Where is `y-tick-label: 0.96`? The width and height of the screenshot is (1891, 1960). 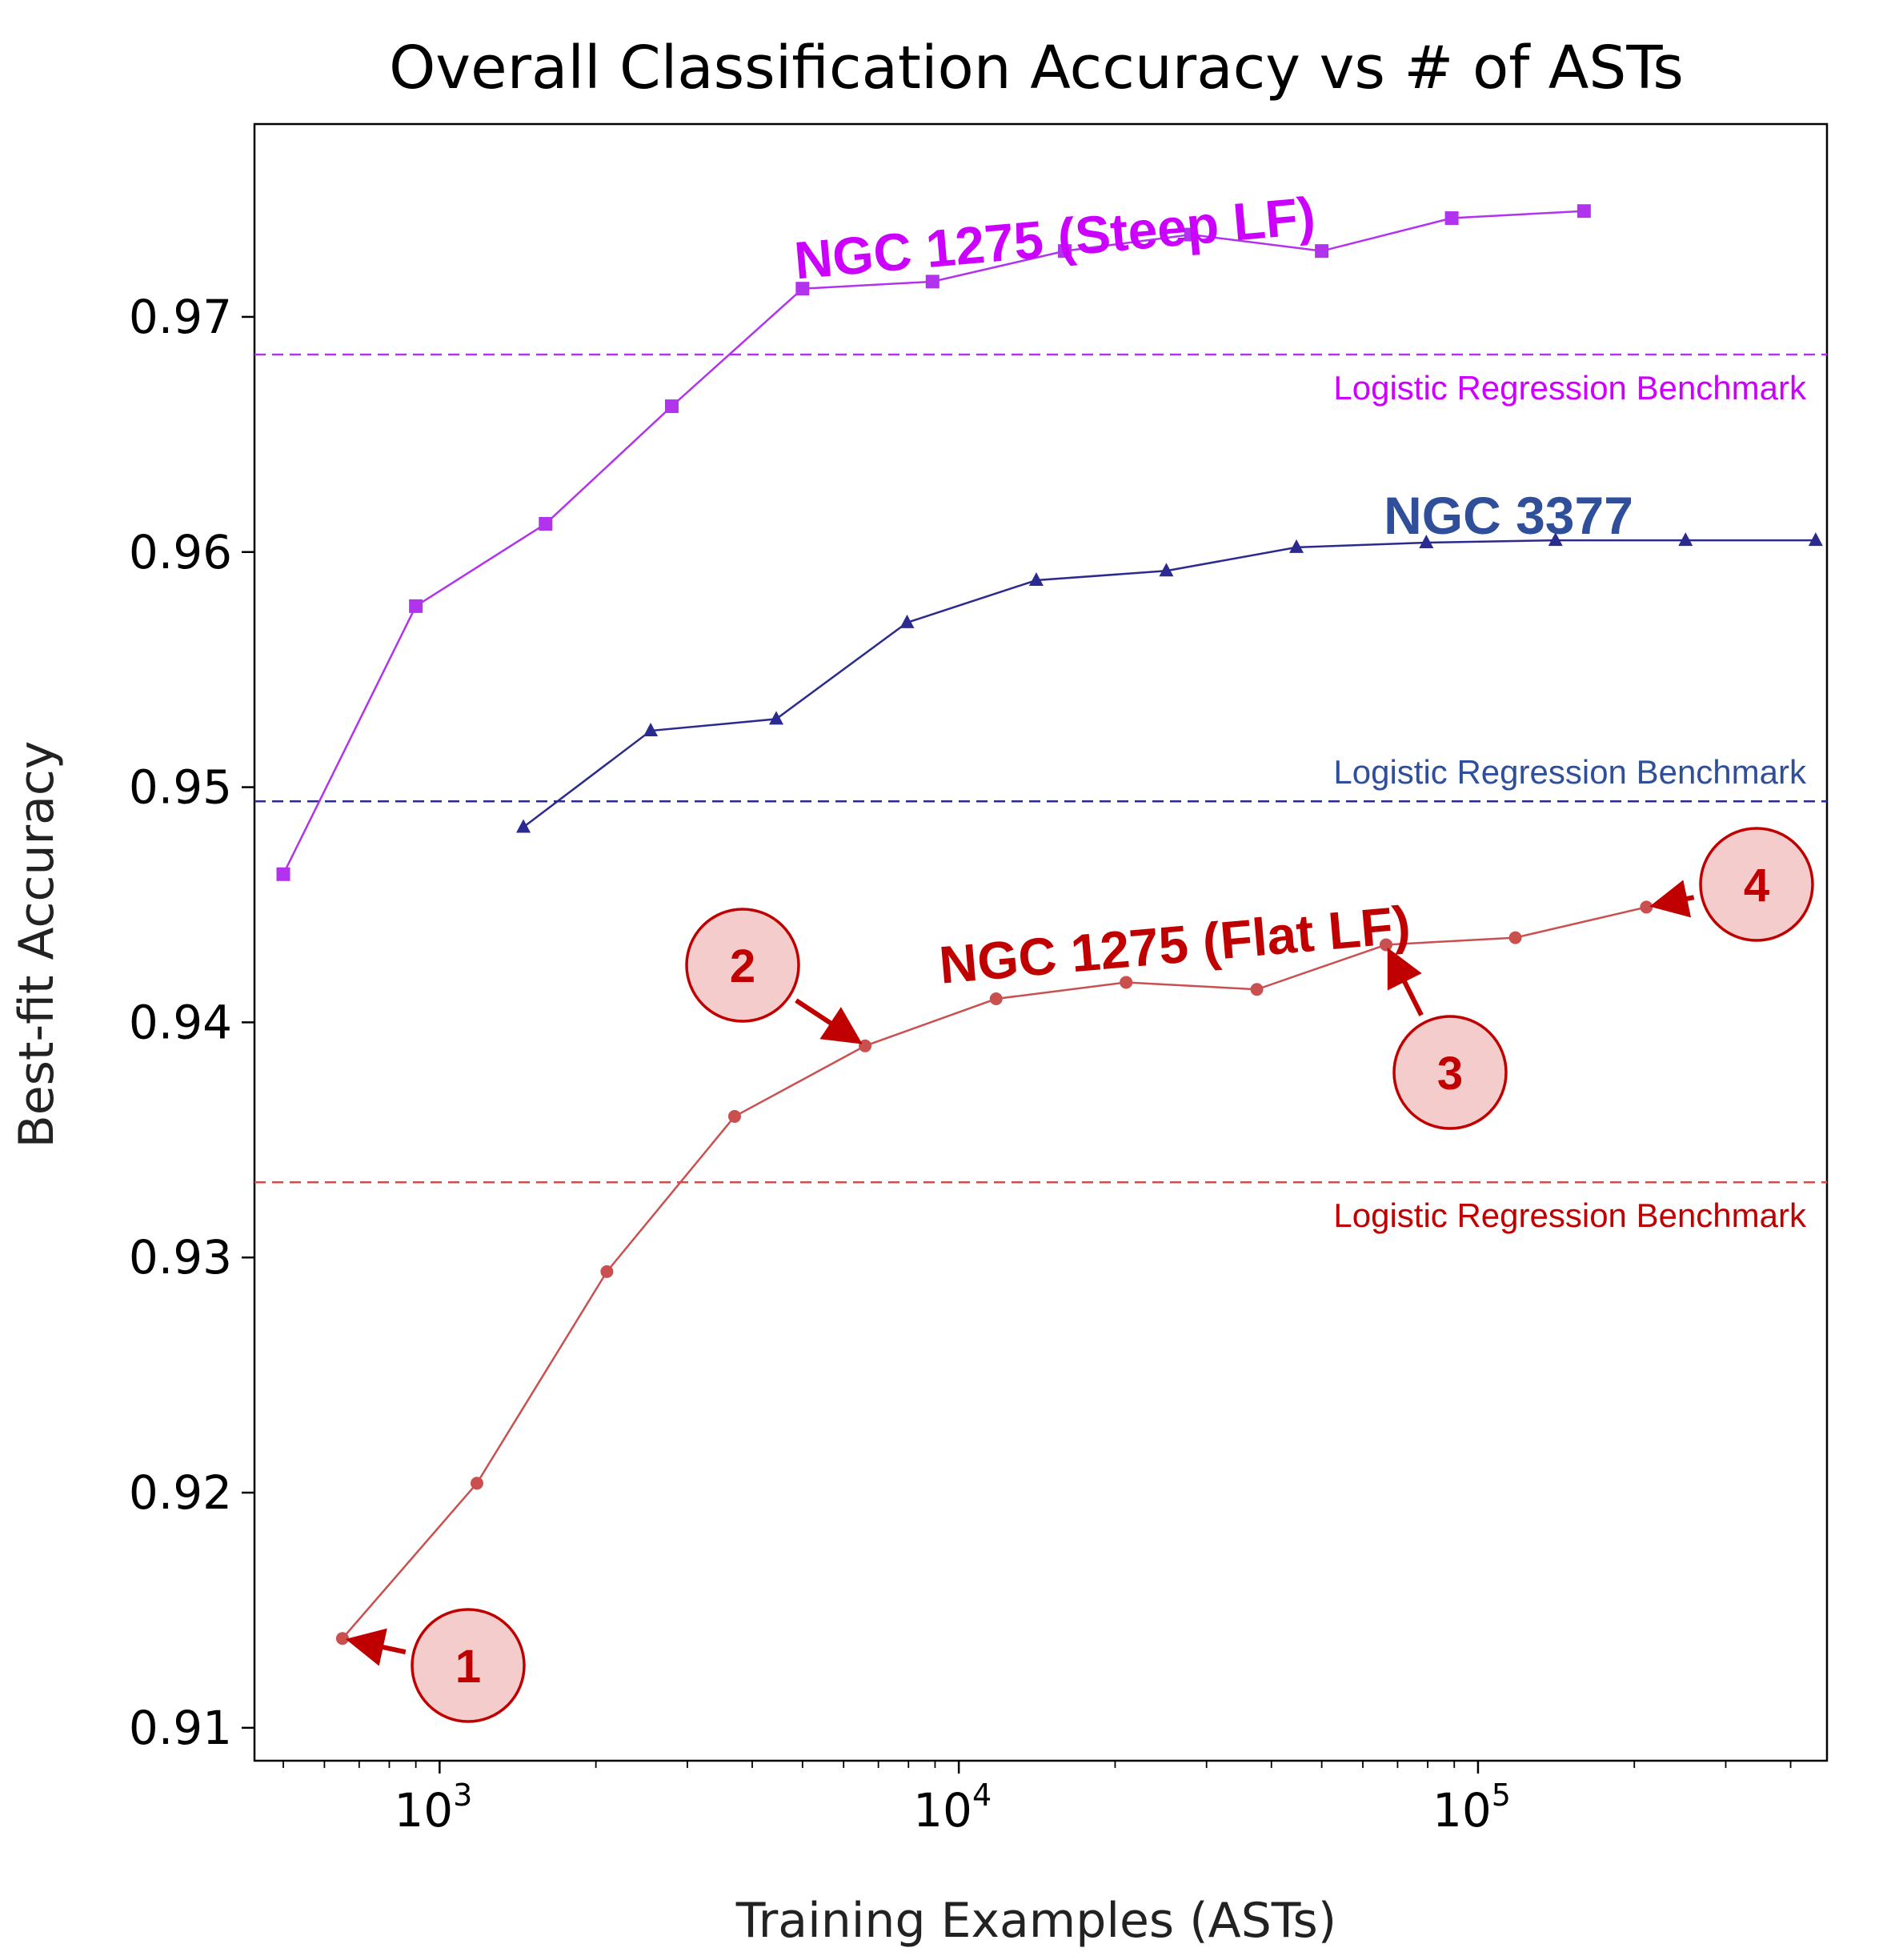
y-tick-label: 0.96 is located at coordinates (181, 552).